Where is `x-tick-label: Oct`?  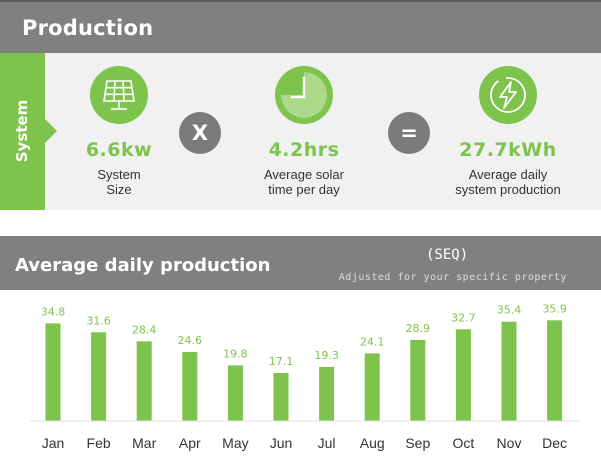
x-tick-label: Oct is located at coordinates (464, 443).